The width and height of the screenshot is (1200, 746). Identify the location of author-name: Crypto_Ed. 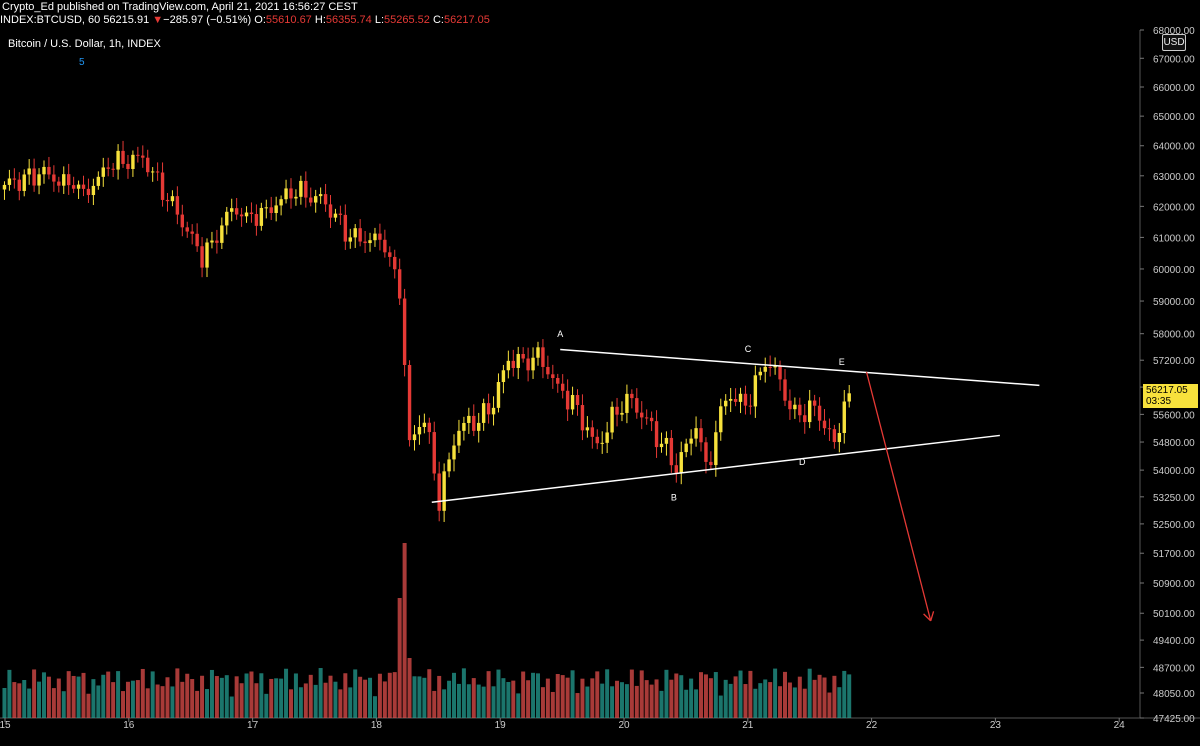
(28, 7).